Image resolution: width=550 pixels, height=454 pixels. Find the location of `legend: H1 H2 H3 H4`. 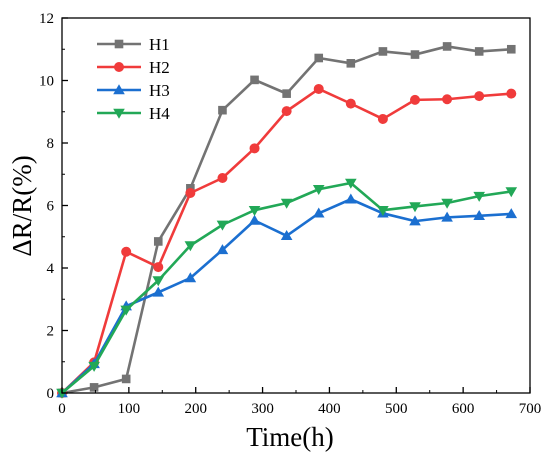

legend: H1 H2 H3 H4 is located at coordinates (133, 79).